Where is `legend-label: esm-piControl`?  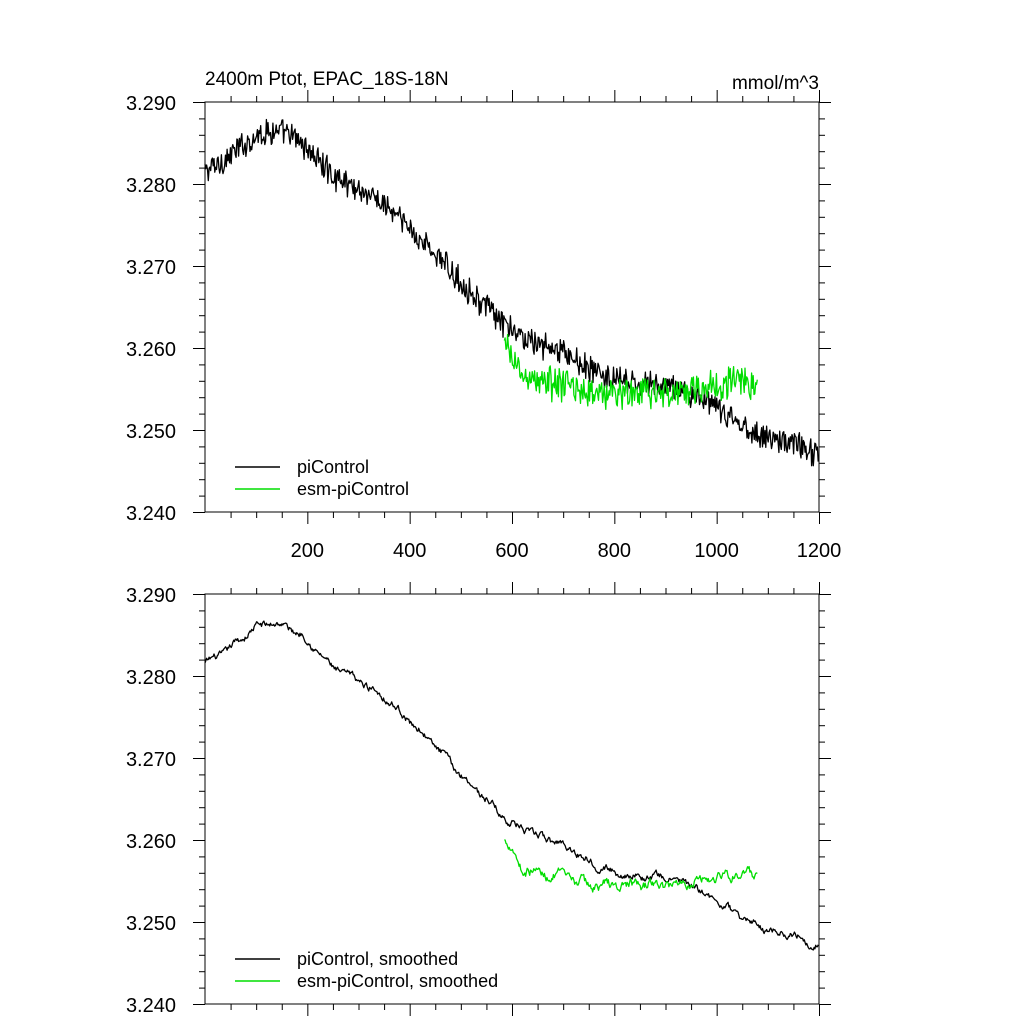
legend-label: esm-piControl is located at coordinates (353, 489).